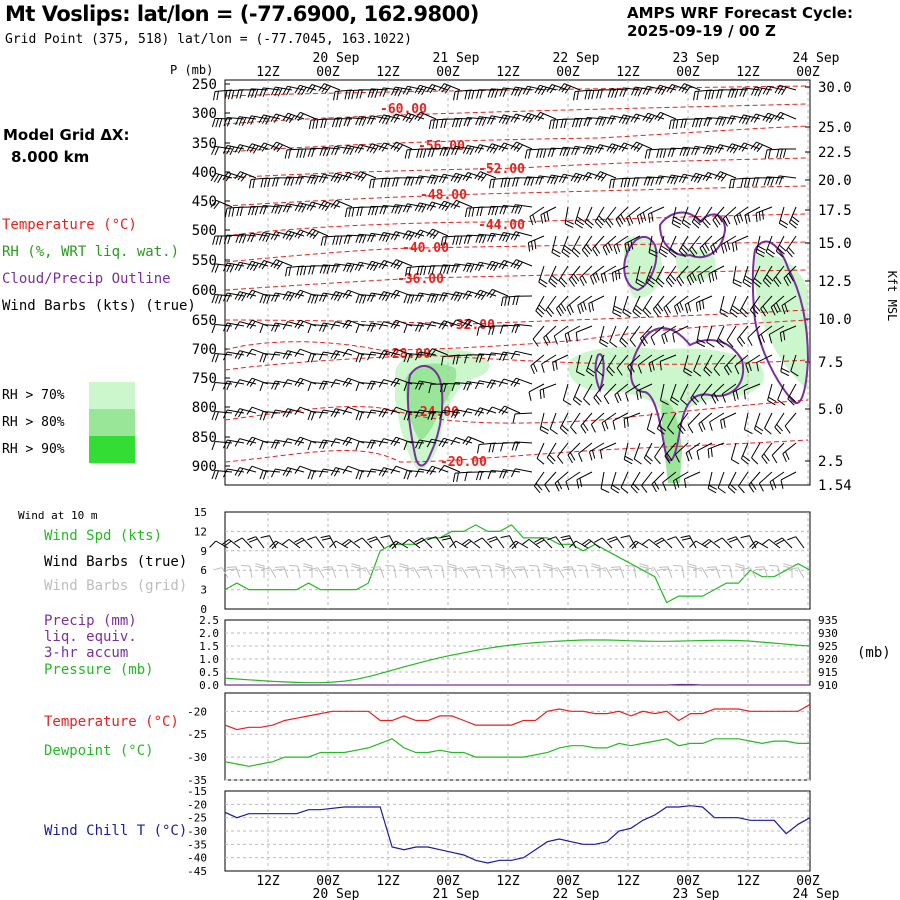 The image size is (900, 900). Describe the element at coordinates (748, 72) in the screenshot. I see `top-hour-tick: 12Z` at that location.